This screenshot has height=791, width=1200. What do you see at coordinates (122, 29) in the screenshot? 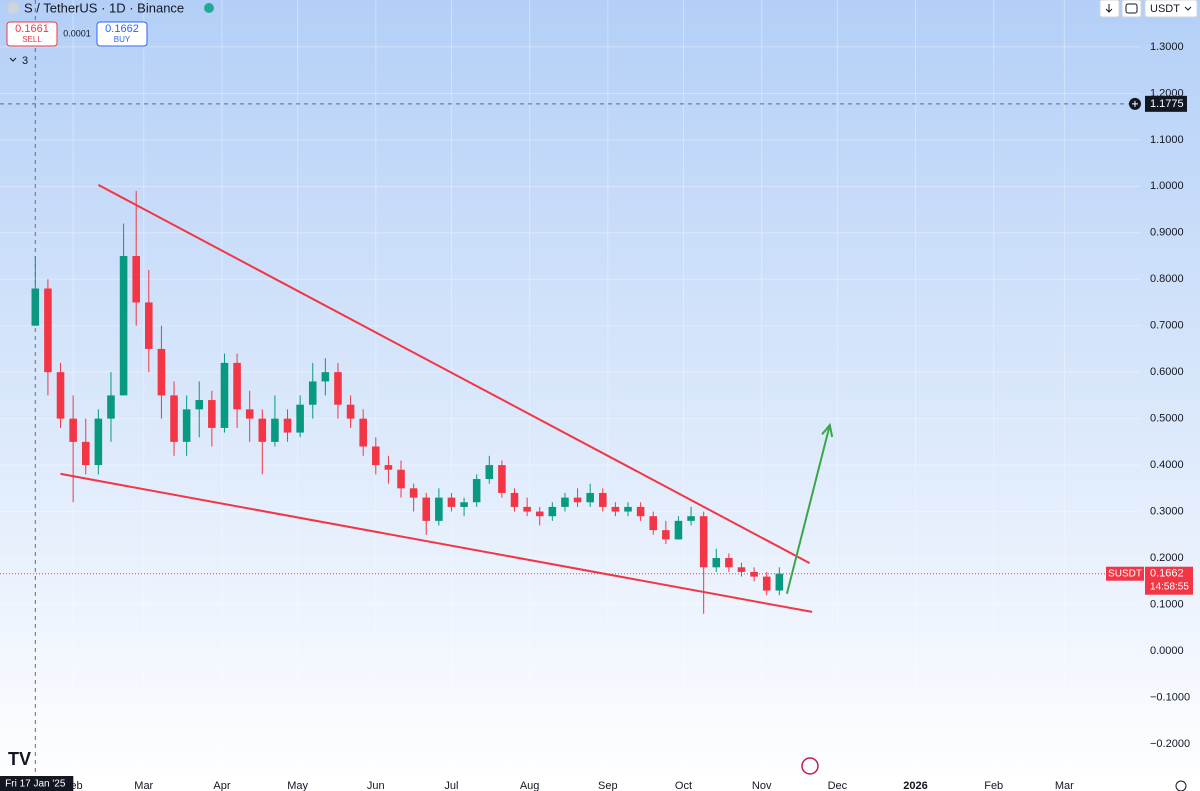
I see `buy-price: 0.1662` at bounding box center [122, 29].